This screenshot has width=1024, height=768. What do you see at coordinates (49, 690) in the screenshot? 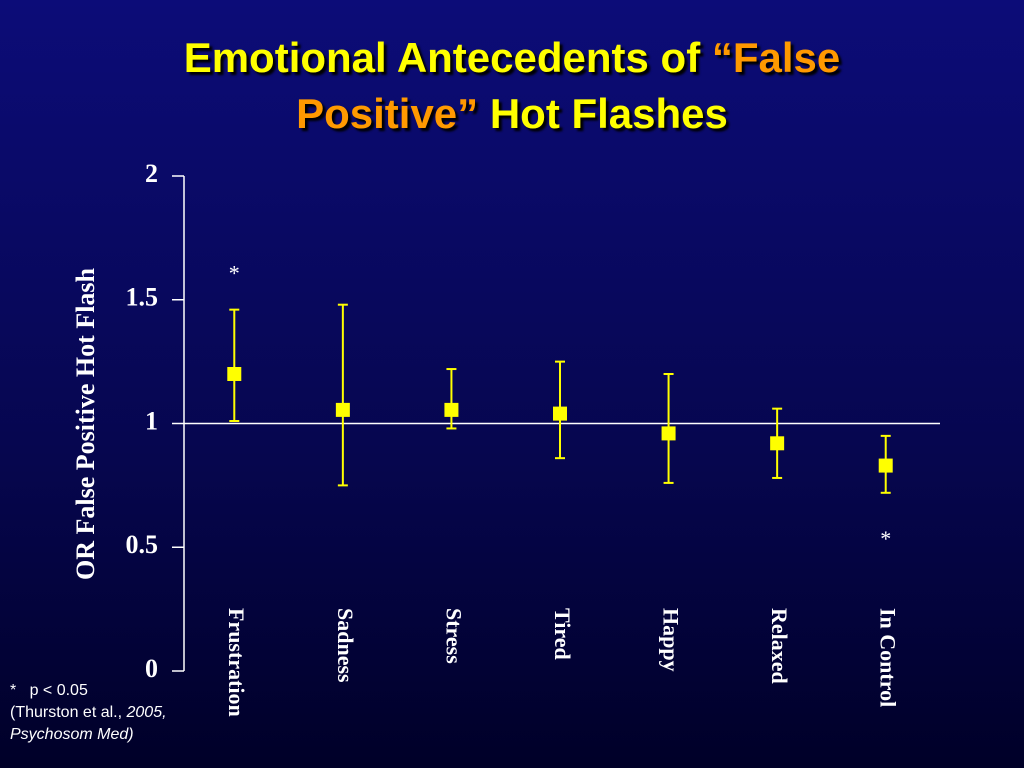
I see `footnote-significance: * p < 0.05` at bounding box center [49, 690].